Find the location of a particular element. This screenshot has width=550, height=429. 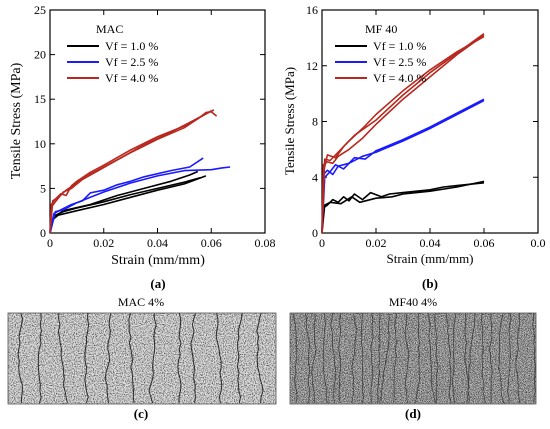

panel-label: (c) is located at coordinates (141, 413).